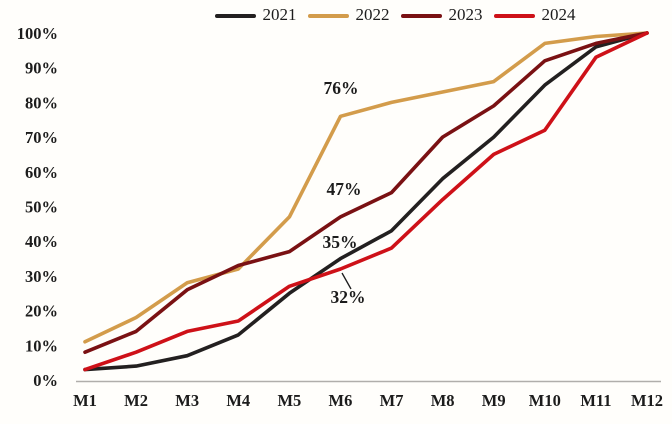  I want to click on y-tick-label: 70%, so click(41, 137).